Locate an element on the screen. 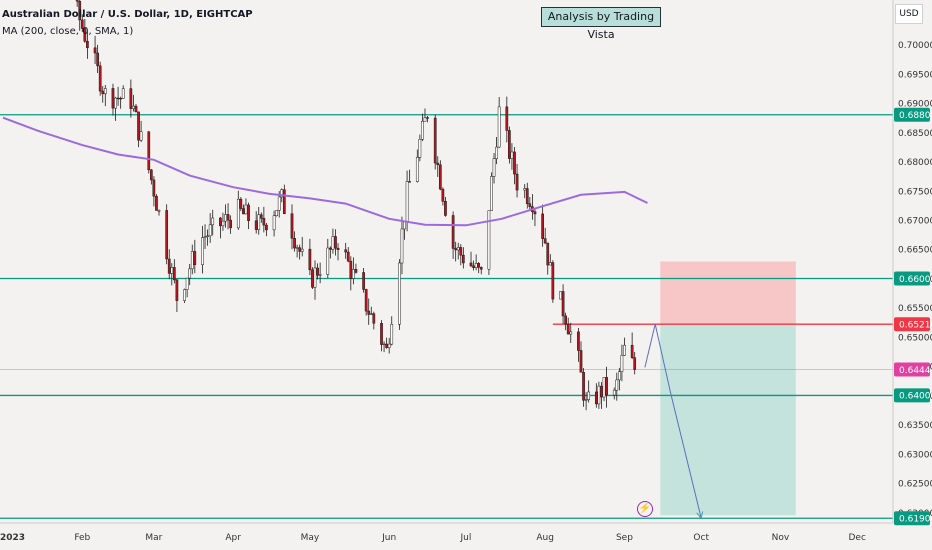 This screenshot has width=932, height=550. price-level-tag-label: 0.64443 is located at coordinates (915, 371).